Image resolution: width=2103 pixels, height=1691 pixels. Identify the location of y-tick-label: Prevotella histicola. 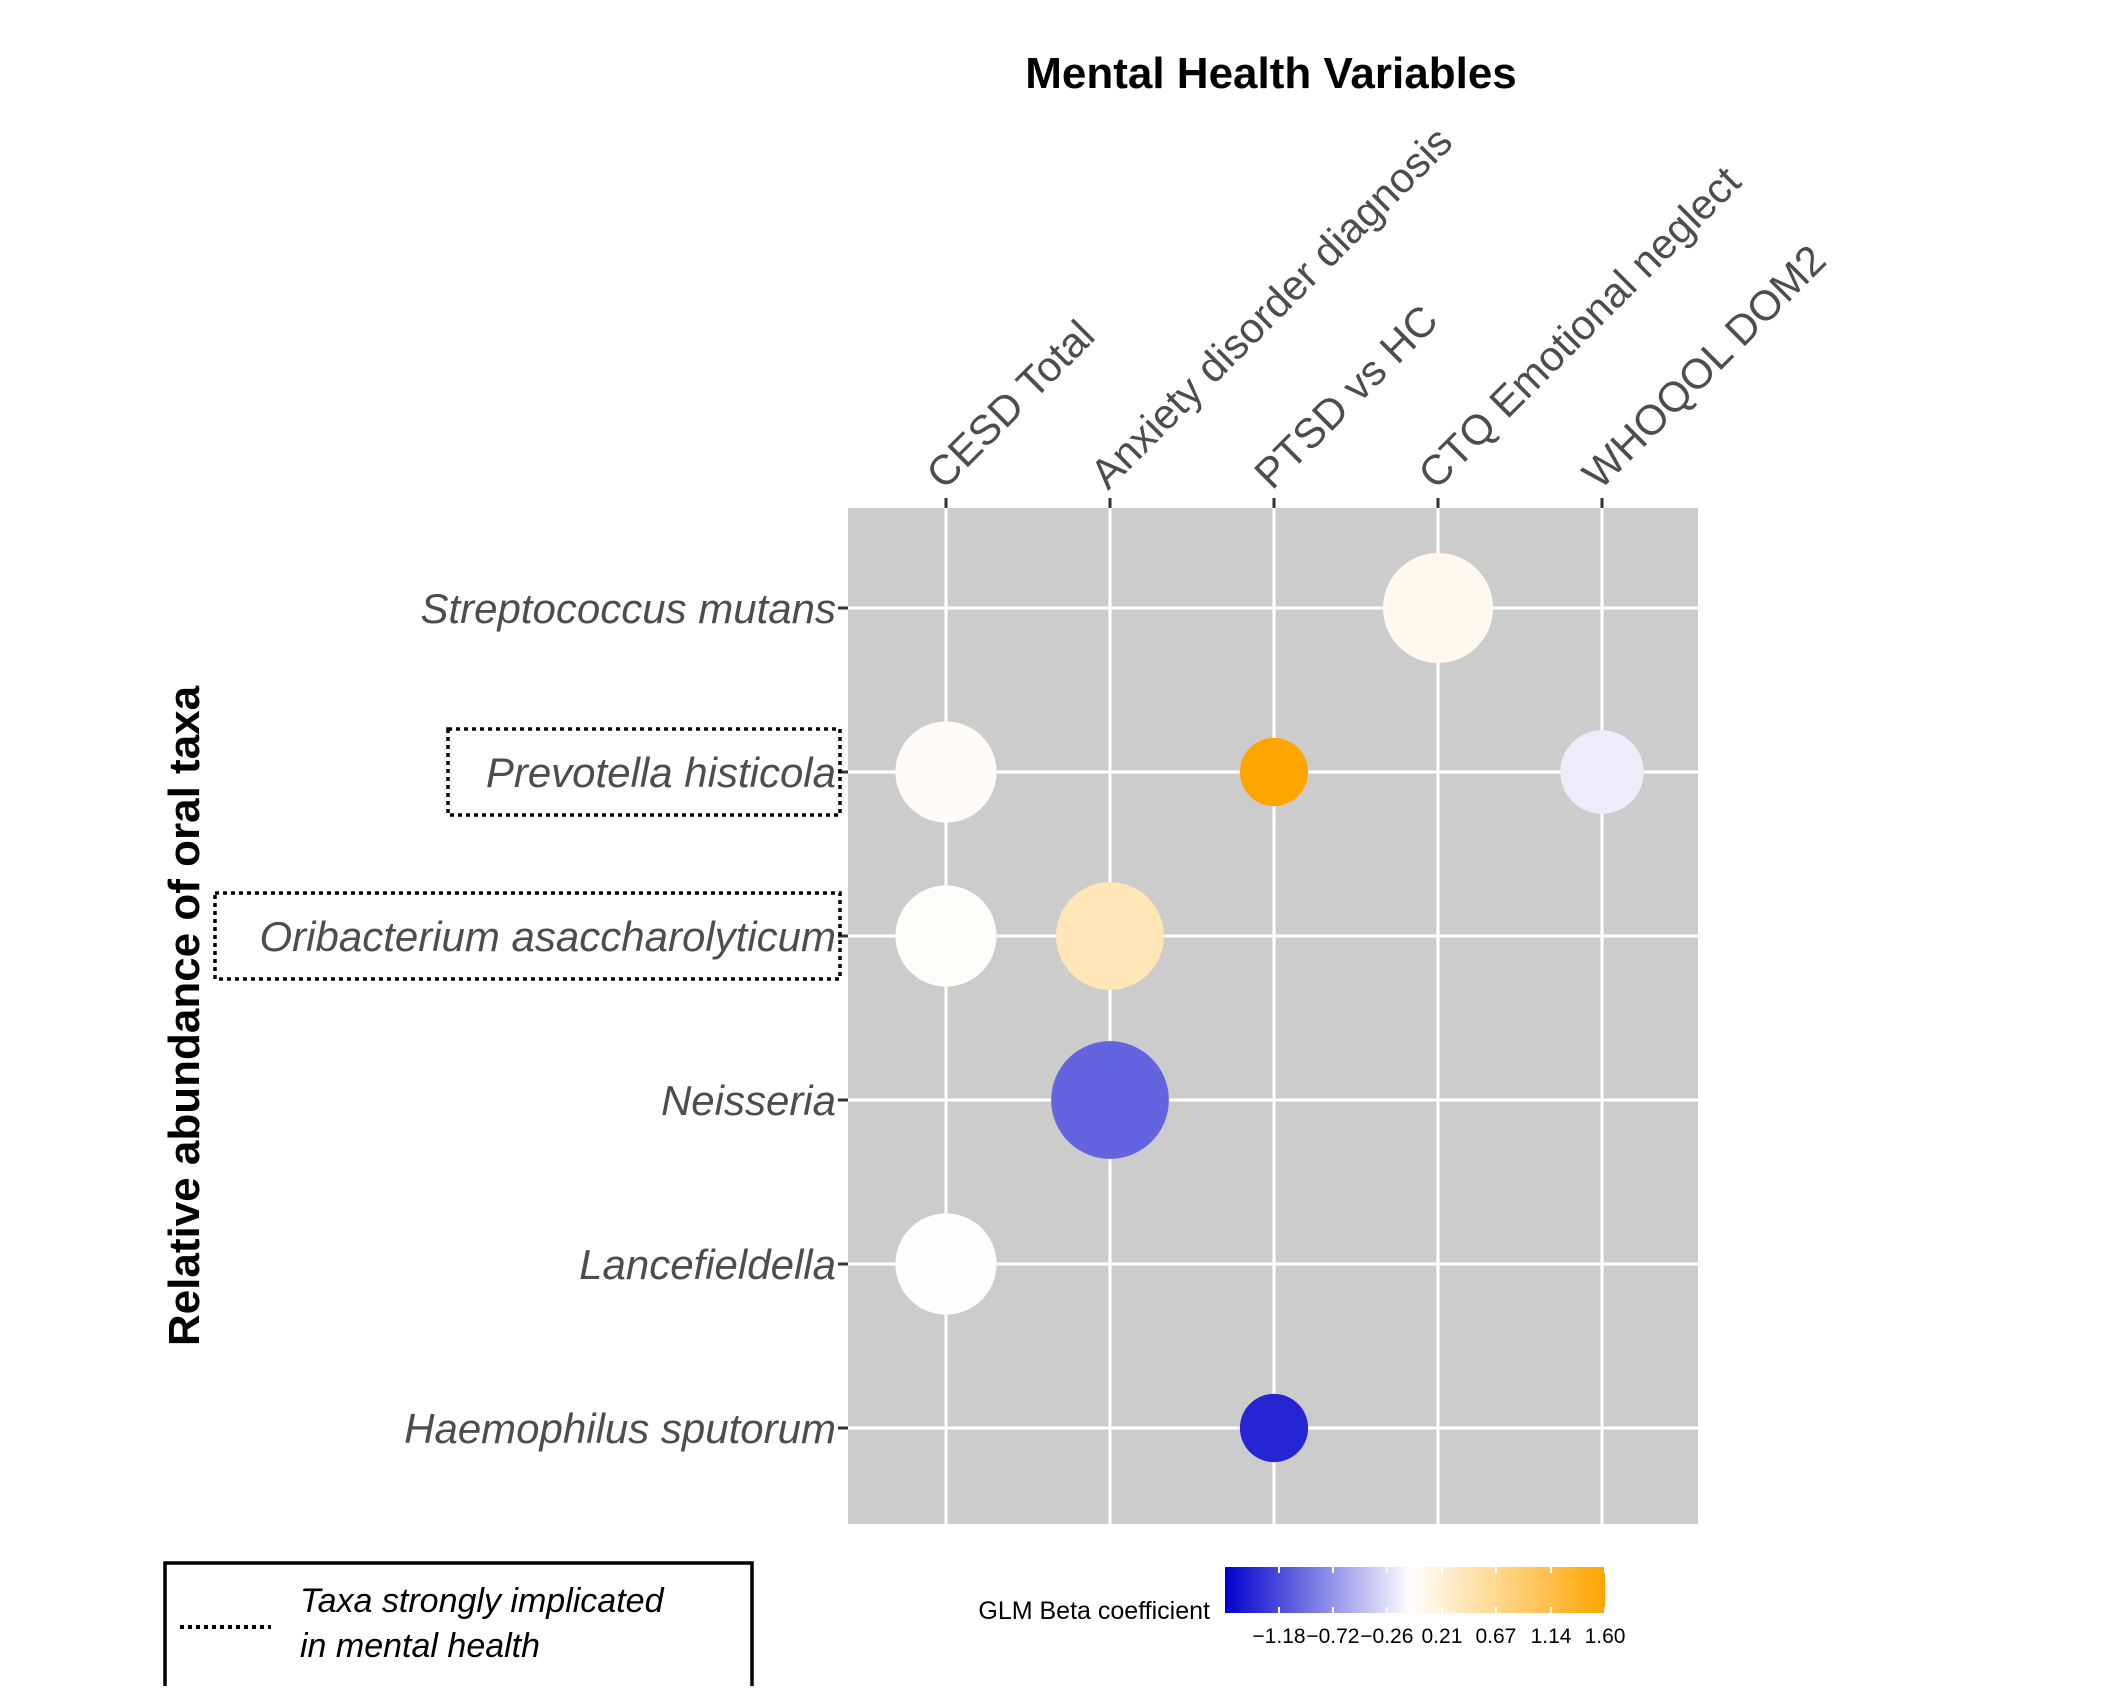
(661, 772).